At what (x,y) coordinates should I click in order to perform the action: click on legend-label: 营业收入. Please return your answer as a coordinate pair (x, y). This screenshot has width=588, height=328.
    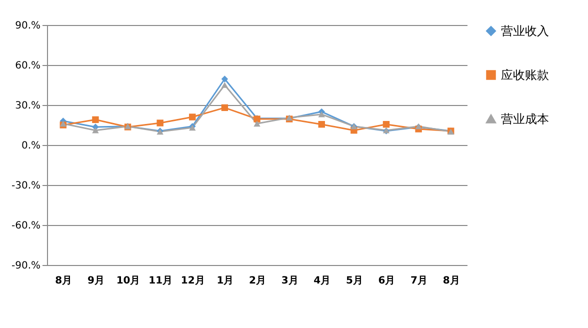
    Looking at the image, I should click on (525, 31).